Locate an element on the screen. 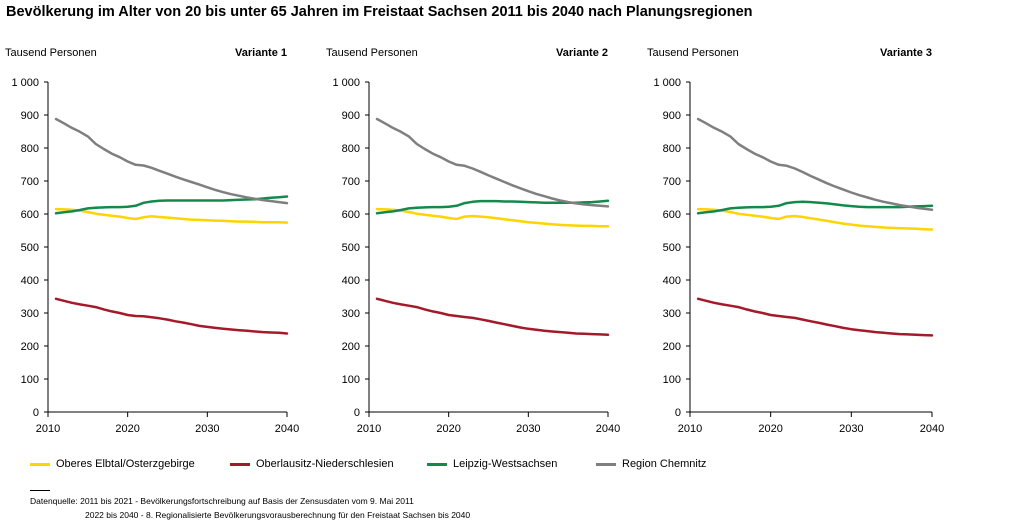 The width and height of the screenshot is (1023, 526). legend-item: Oberlausitz-Niederschlesien is located at coordinates (312, 464).